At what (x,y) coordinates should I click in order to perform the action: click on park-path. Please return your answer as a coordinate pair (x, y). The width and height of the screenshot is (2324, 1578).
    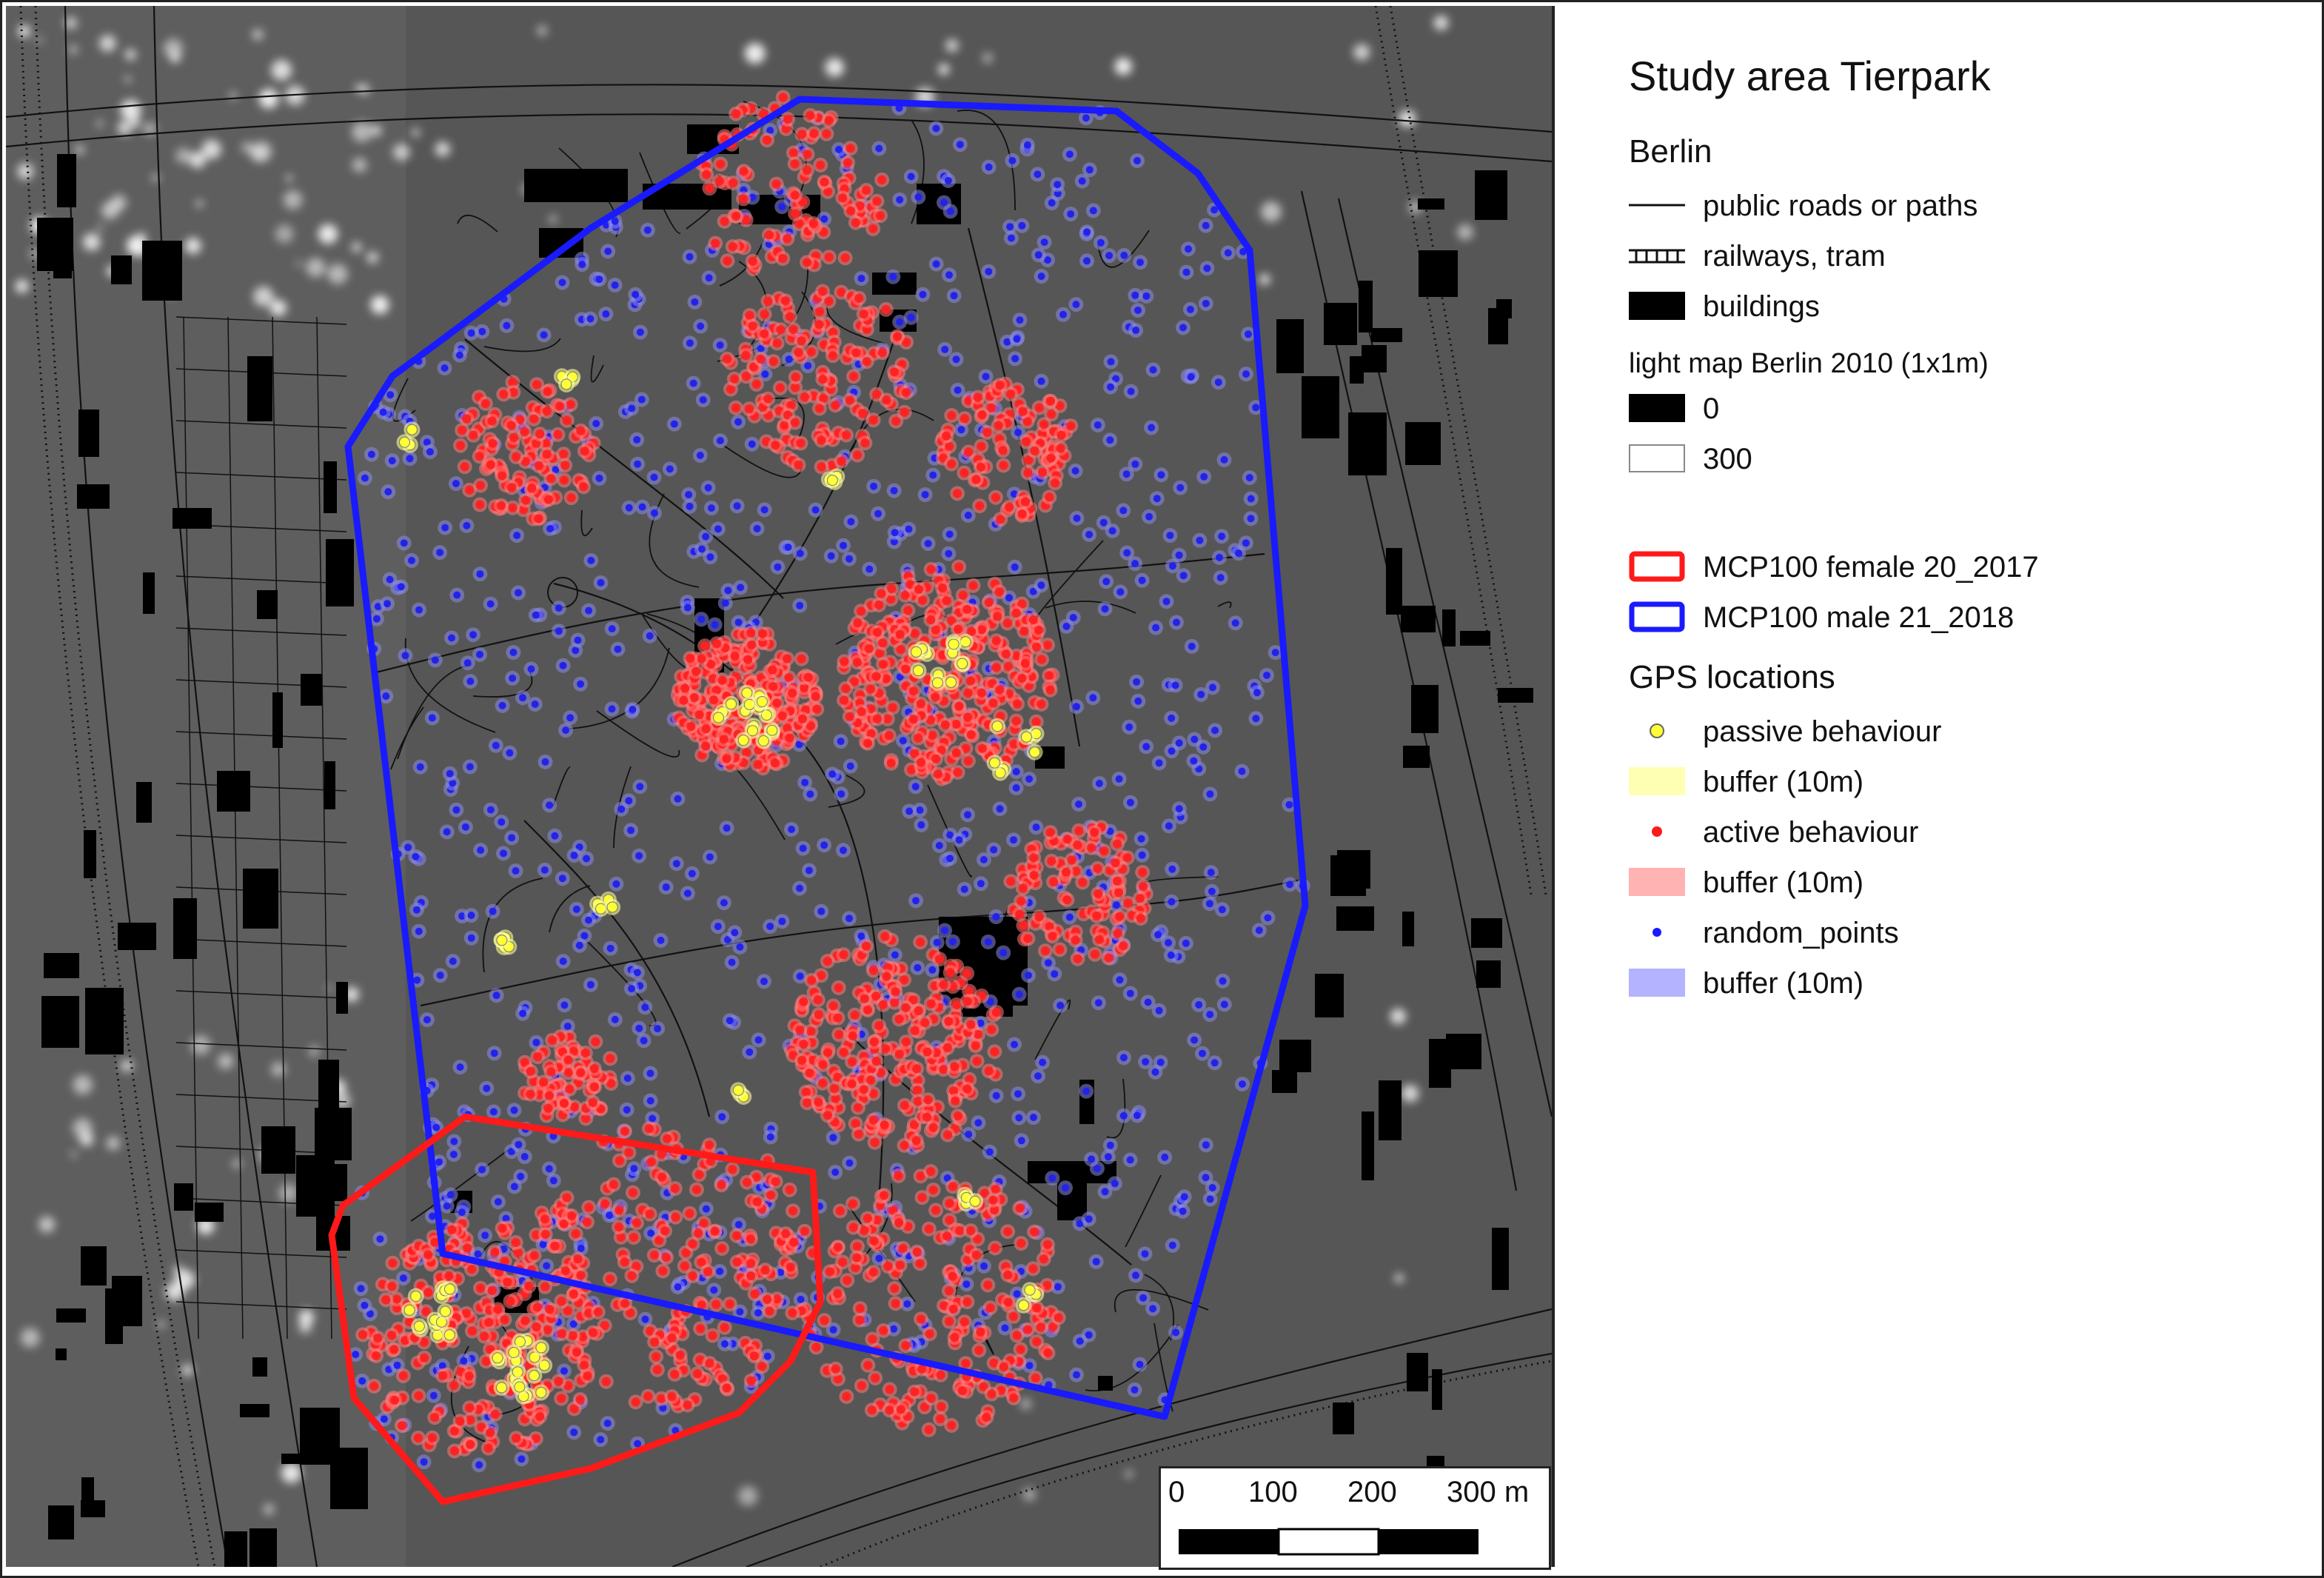
    Looking at the image, I should click on (597, 369).